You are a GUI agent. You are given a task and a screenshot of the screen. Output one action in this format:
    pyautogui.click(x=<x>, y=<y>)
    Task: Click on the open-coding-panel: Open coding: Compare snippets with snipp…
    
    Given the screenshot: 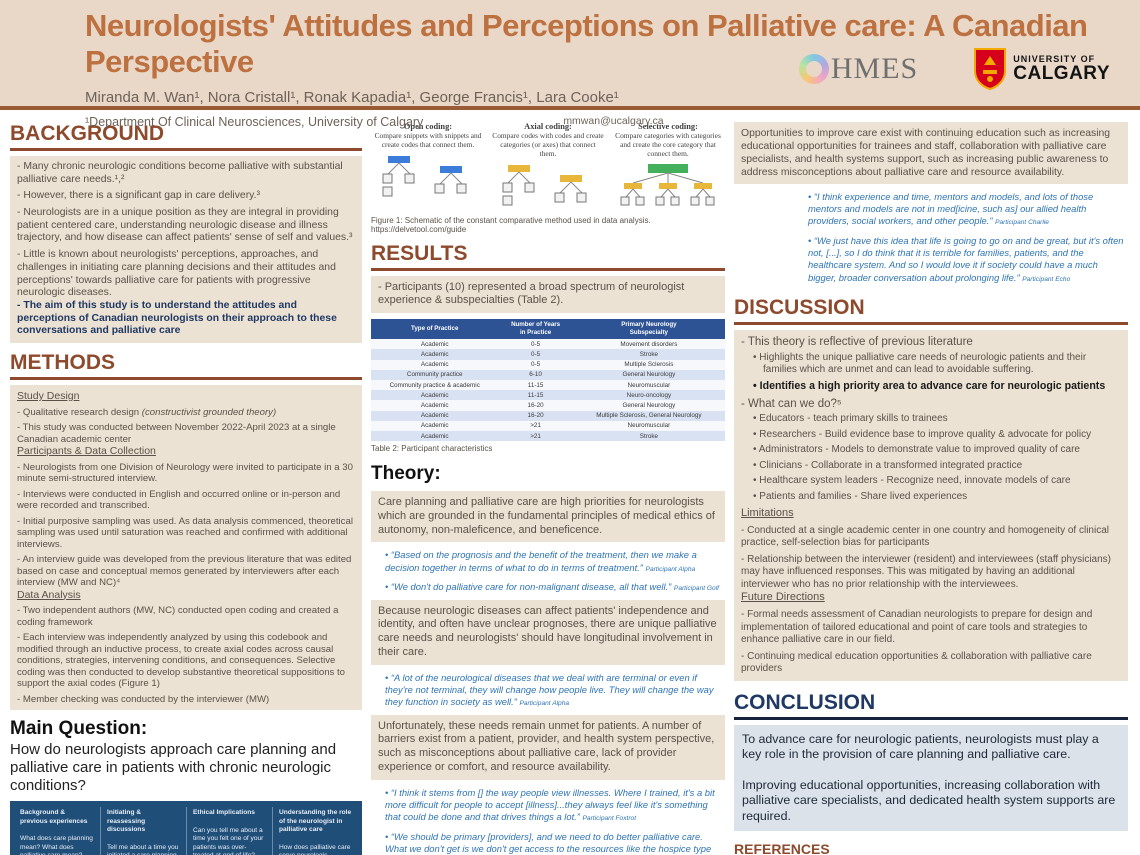 What is the action you would take?
    pyautogui.click(x=428, y=167)
    